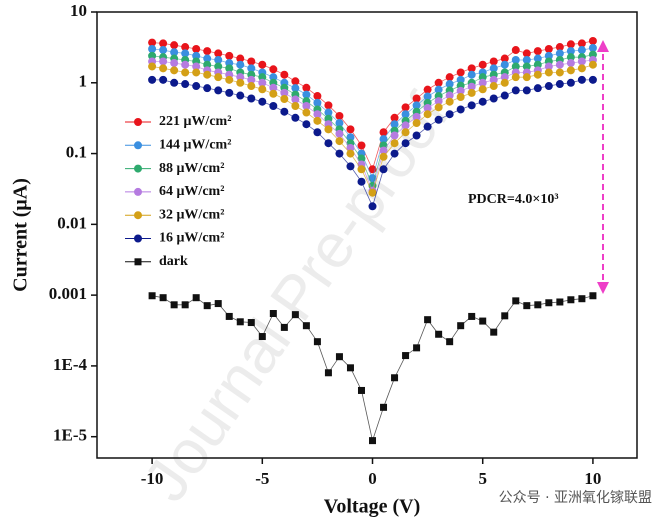 The height and width of the screenshot is (525, 664). I want to click on y-tick-label: 0.1, so click(76, 151).